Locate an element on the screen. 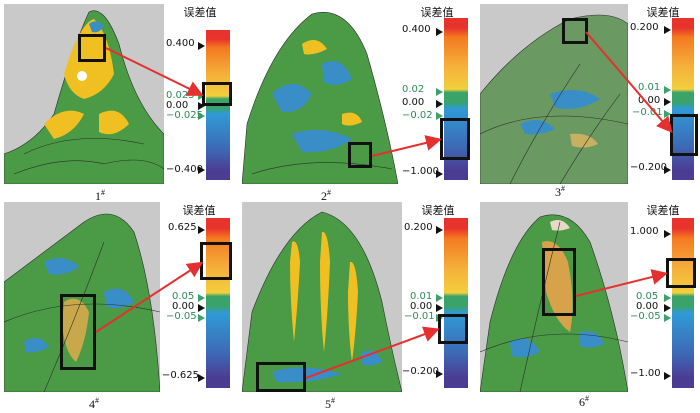  scale-max-label: 0.625 is located at coordinates (182, 227).